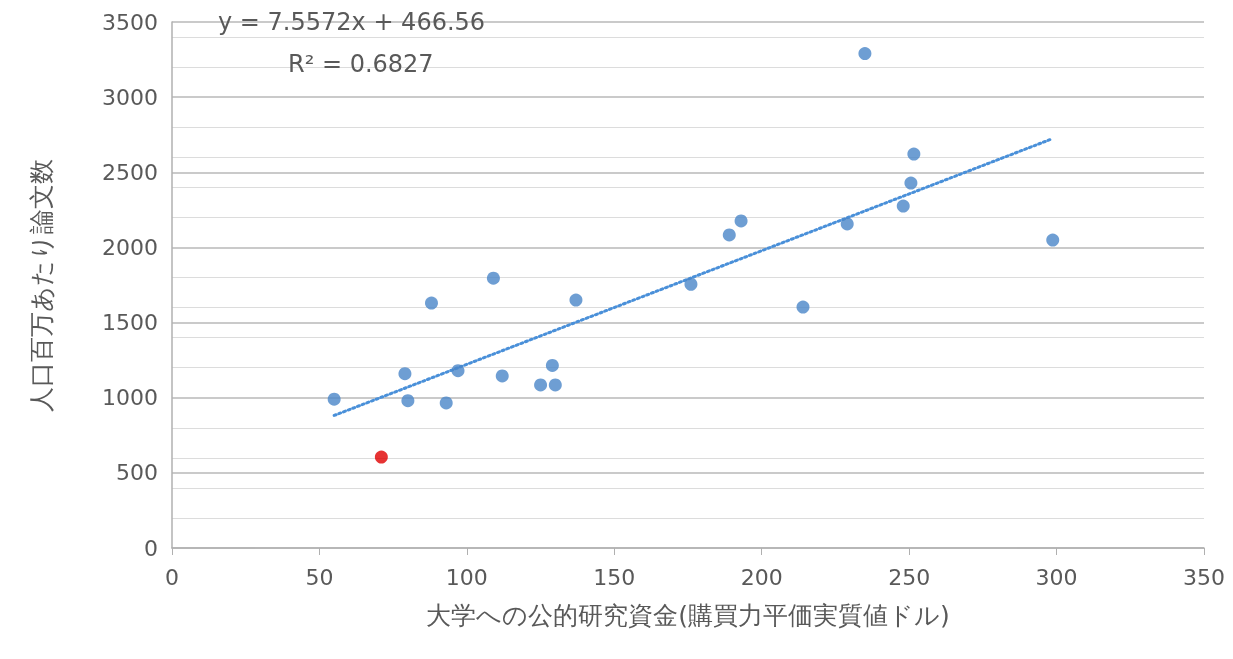 The height and width of the screenshot is (659, 1233). What do you see at coordinates (130, 247) in the screenshot?
I see `y-tick-label: 2000` at bounding box center [130, 247].